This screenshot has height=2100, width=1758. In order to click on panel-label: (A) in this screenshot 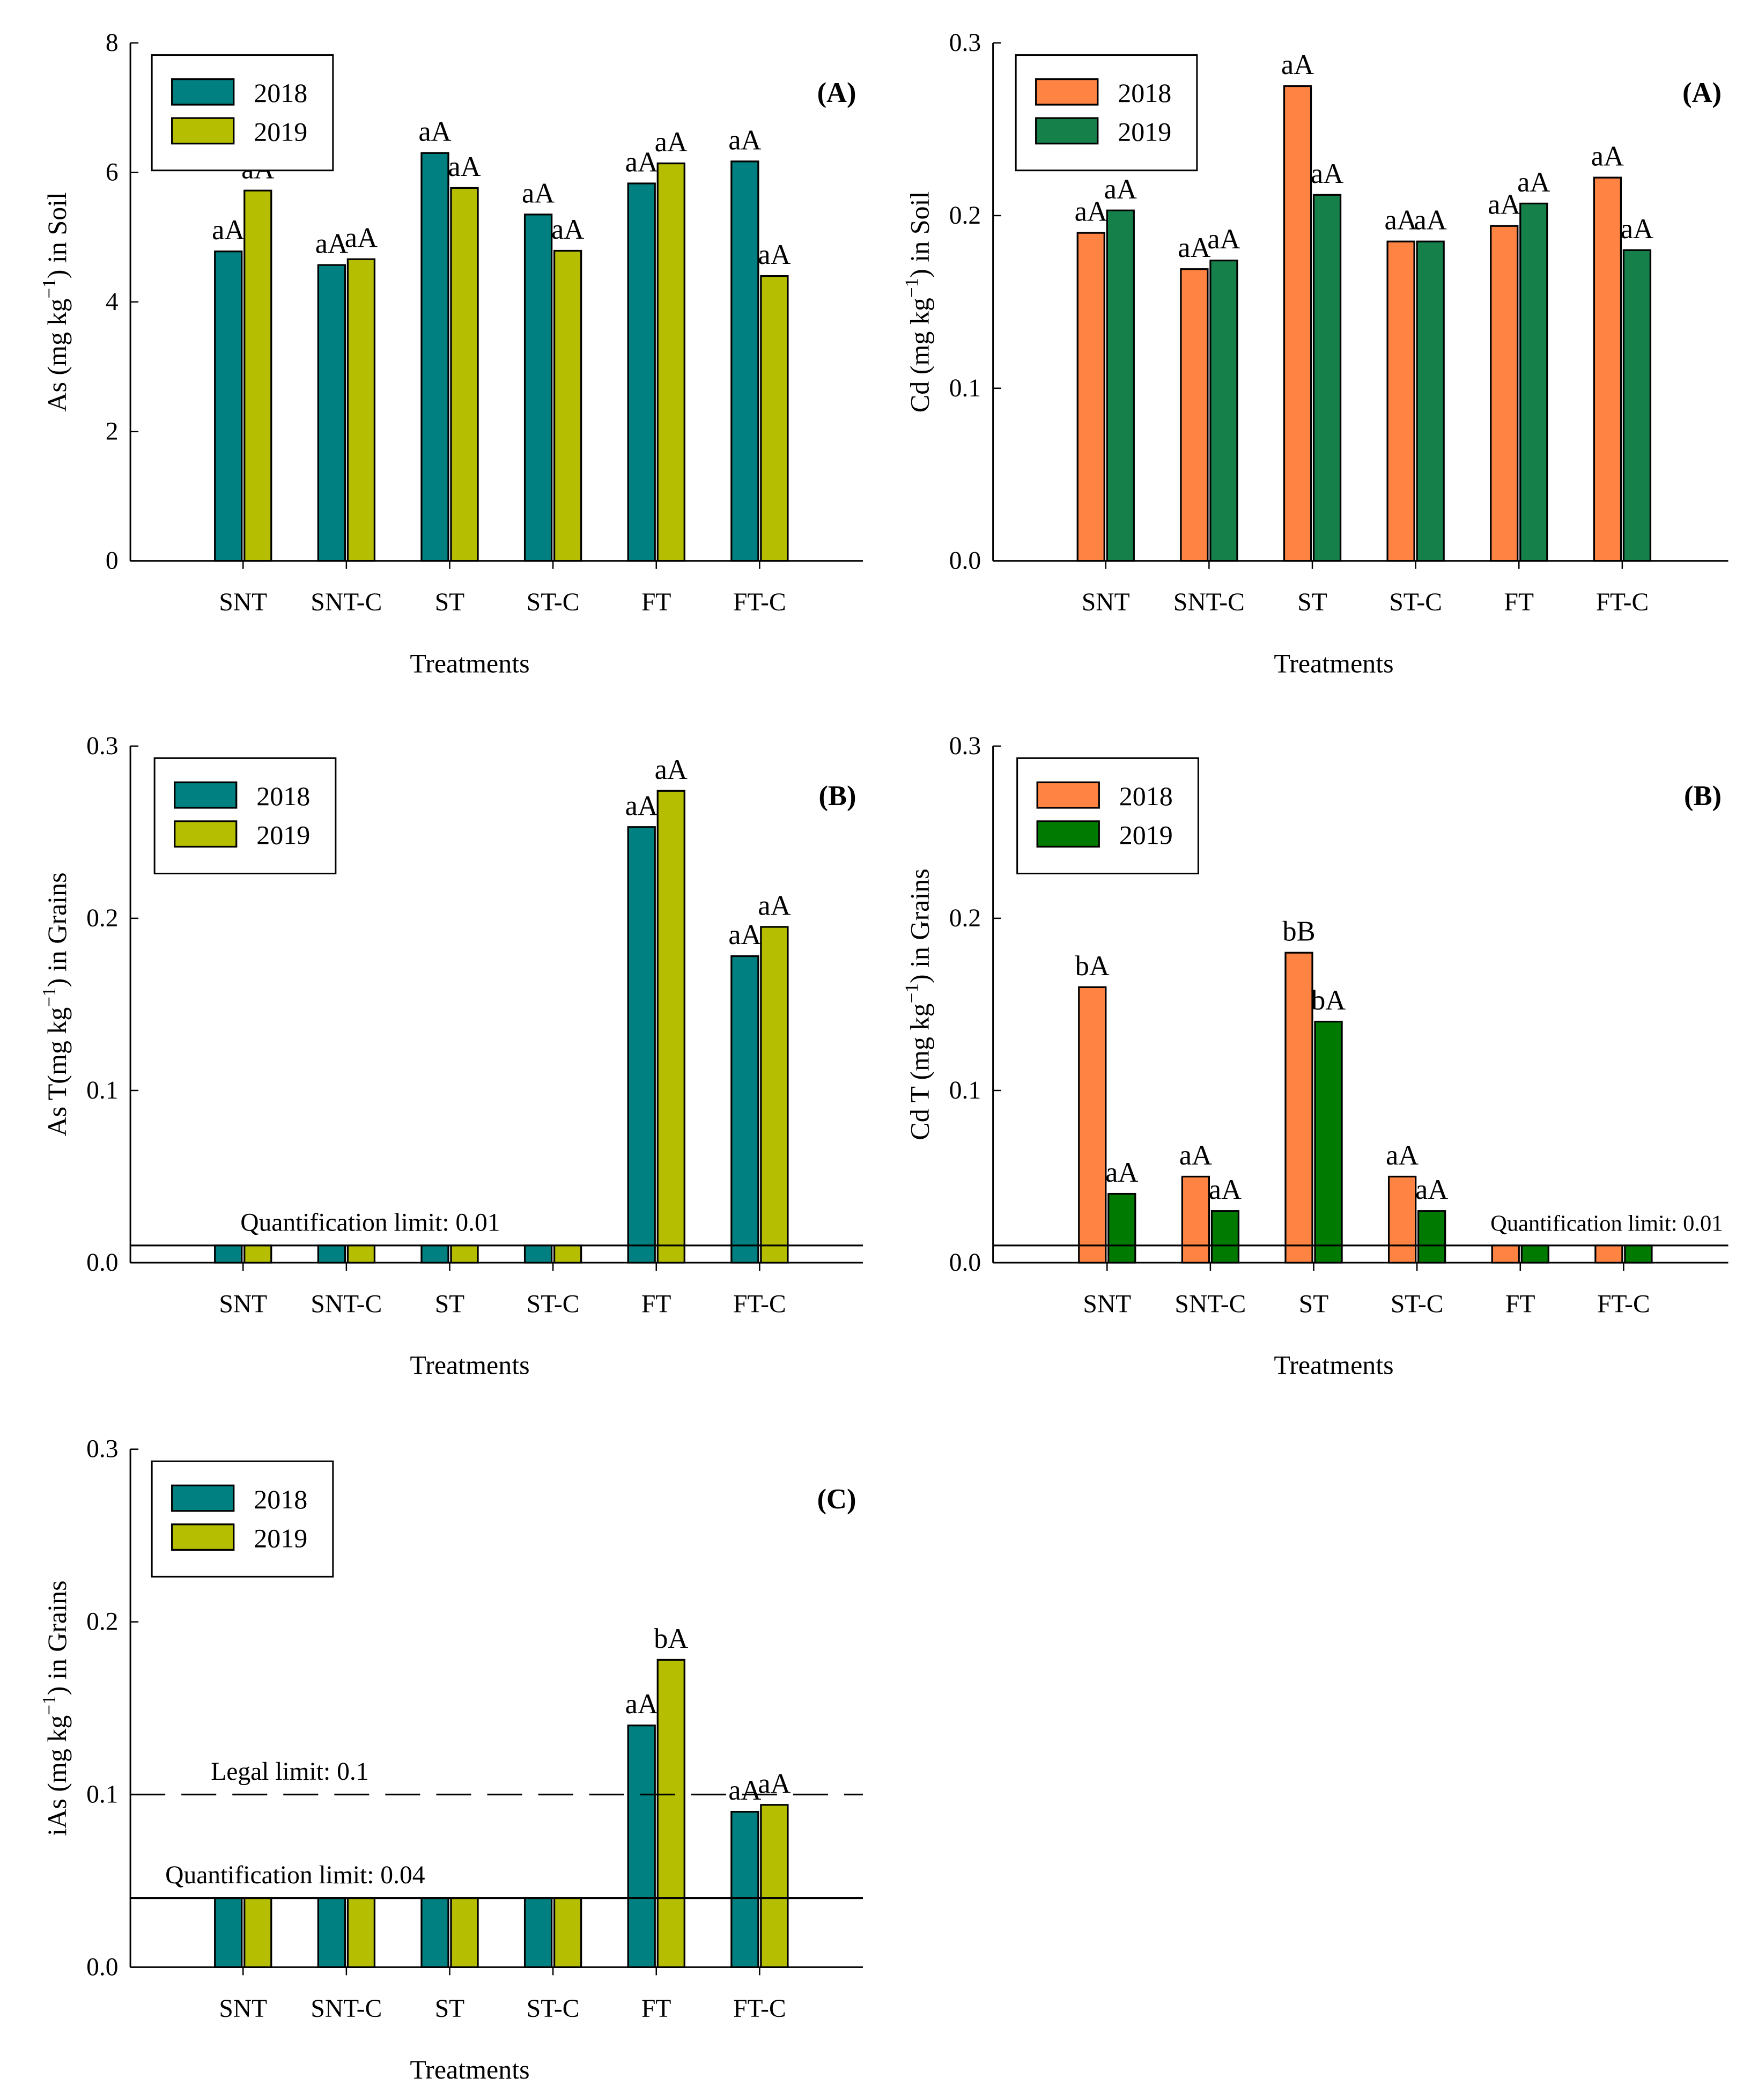, I will do `click(1702, 92)`.